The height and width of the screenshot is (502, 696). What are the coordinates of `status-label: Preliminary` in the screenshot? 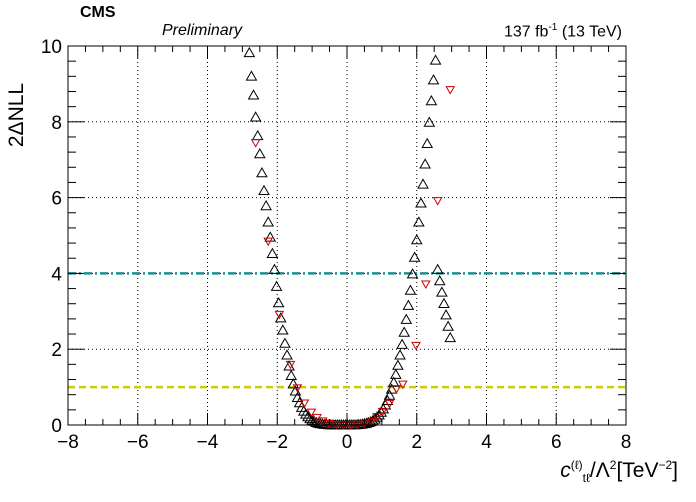 It's located at (202, 30).